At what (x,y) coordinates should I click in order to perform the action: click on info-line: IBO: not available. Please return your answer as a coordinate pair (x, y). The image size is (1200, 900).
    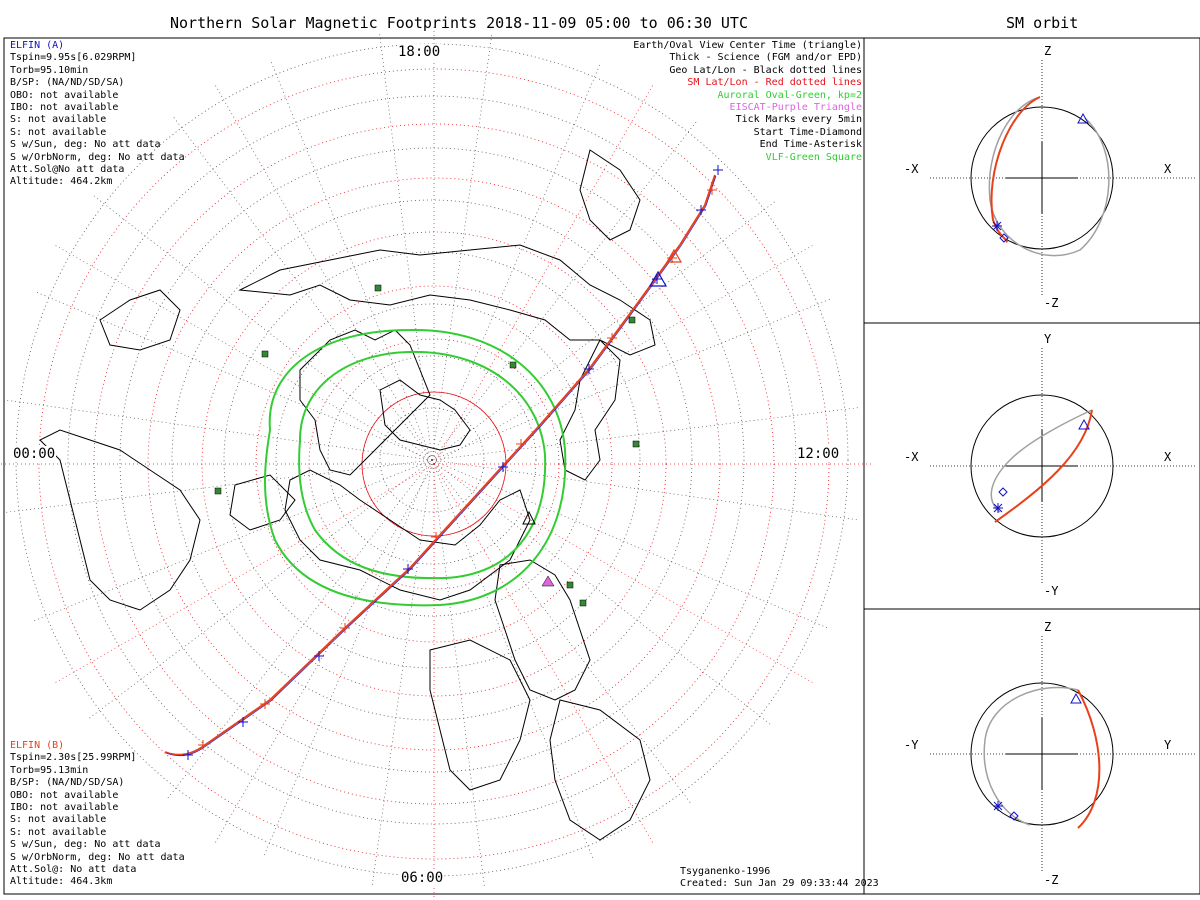
    Looking at the image, I should click on (64, 108).